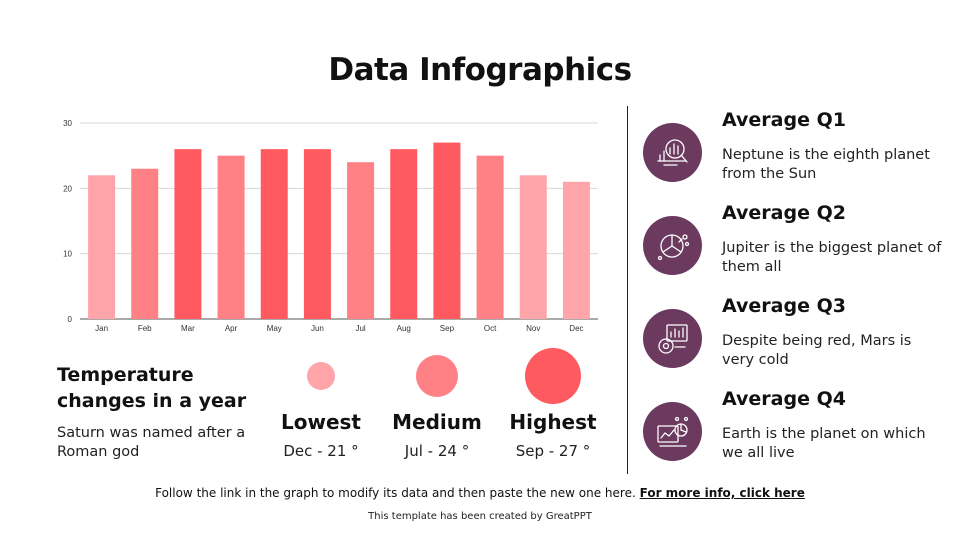 The image size is (960, 540). Describe the element at coordinates (321, 376) in the screenshot. I see `lowest-dot` at that location.